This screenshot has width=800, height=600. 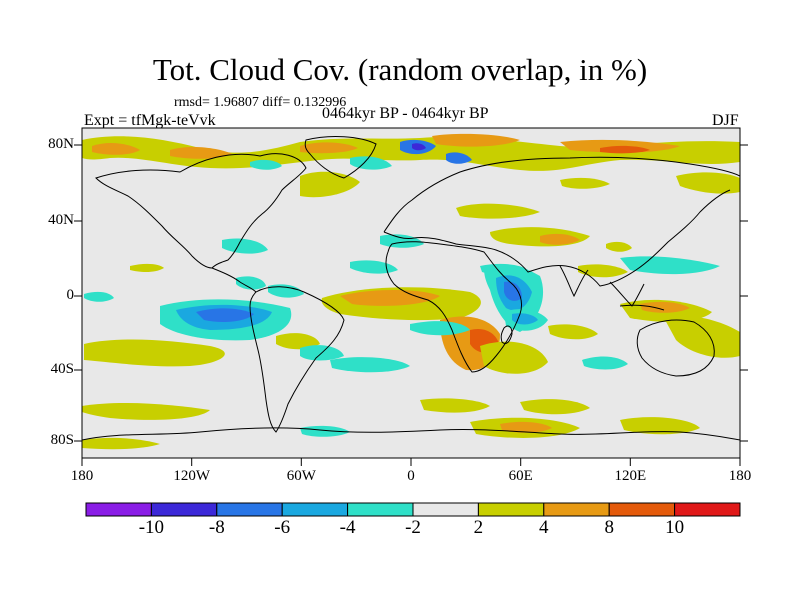 I want to click on coast-indonesia, so click(x=642, y=307).